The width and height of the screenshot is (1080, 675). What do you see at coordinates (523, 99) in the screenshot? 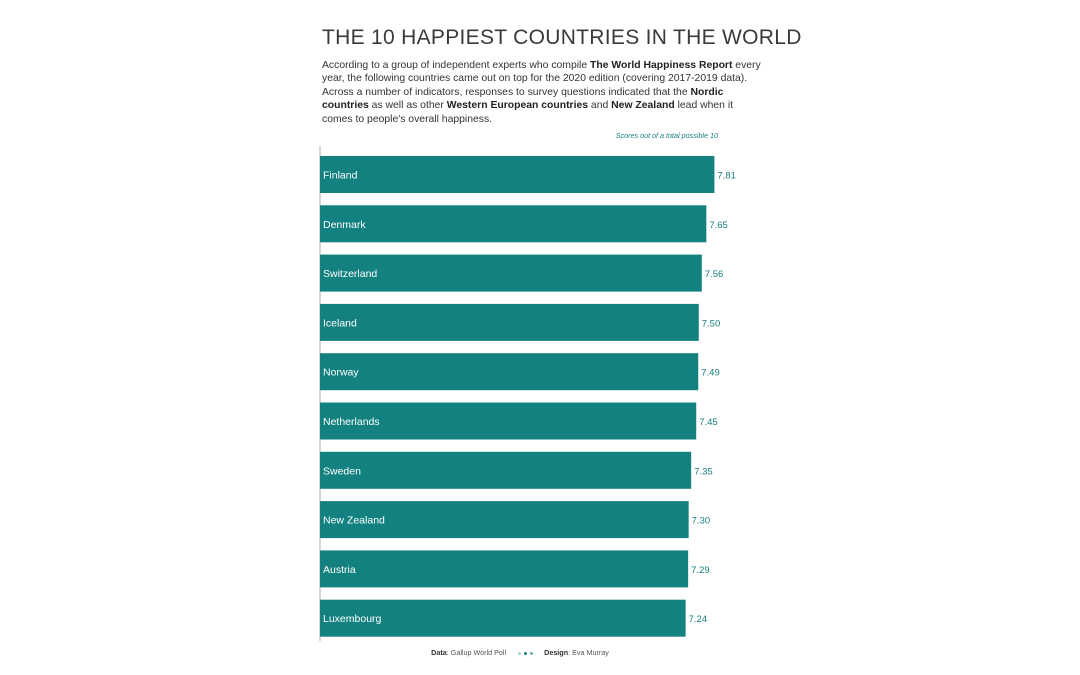
I see `intro-bold-nordic: Nordic countries` at bounding box center [523, 99].